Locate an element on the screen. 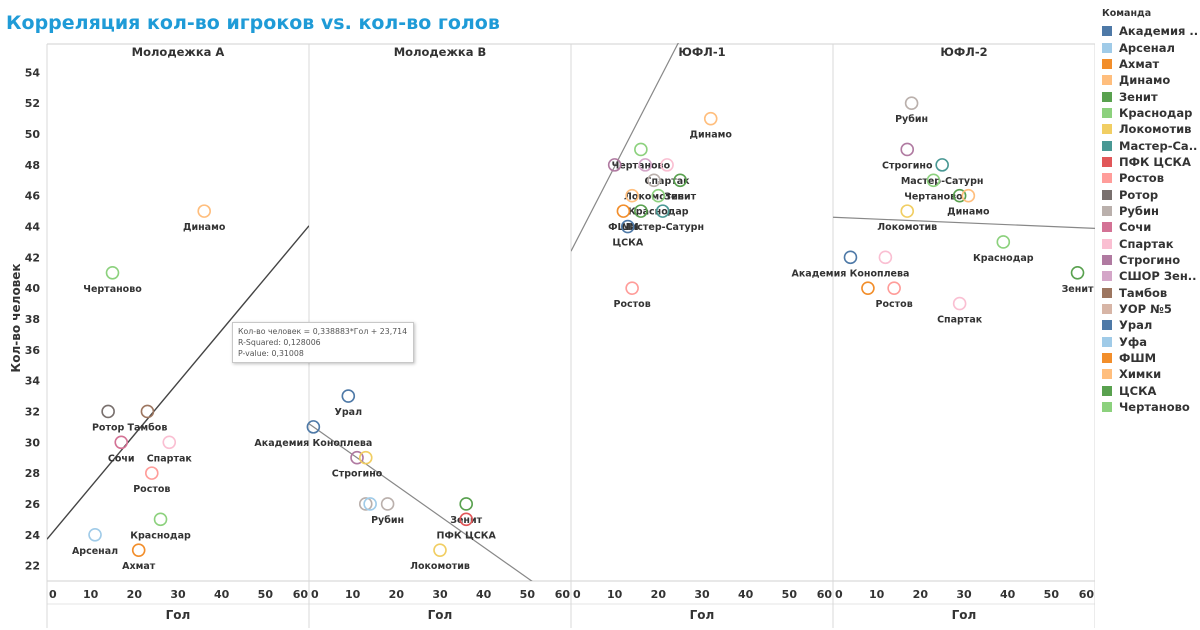  legend-item: Ахмат is located at coordinates (1148, 64).